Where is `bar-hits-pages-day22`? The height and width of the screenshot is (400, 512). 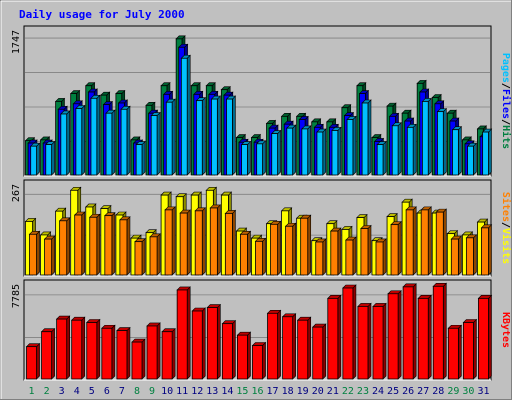
bar-hits-pages-day22 is located at coordinates (351, 145).